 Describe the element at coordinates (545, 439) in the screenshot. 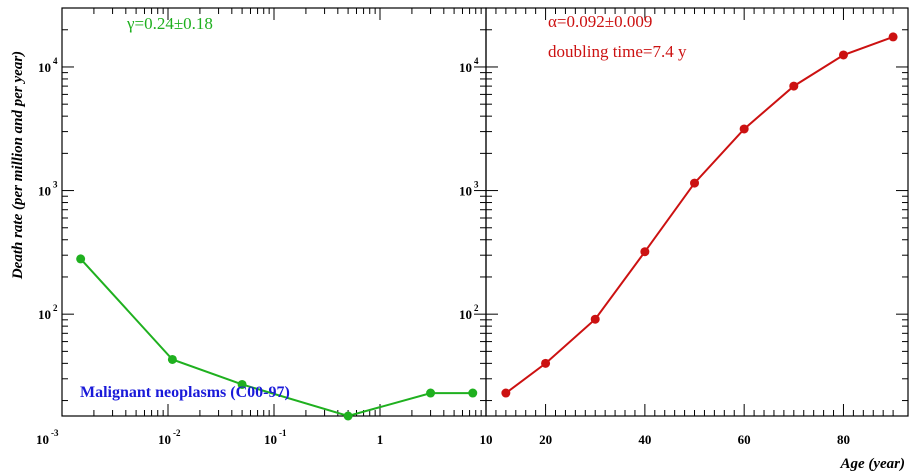

I see `right-x-tick-label: 20` at that location.